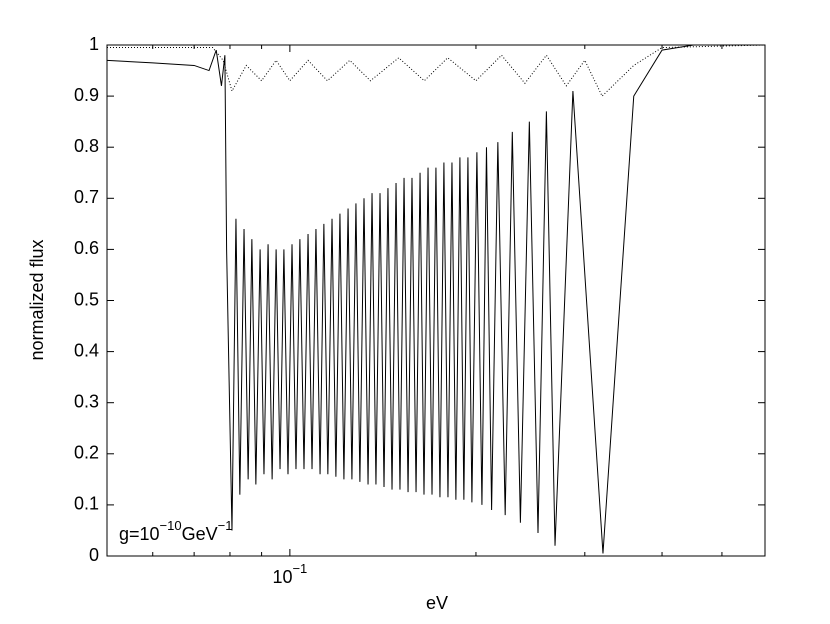 Image resolution: width=830 pixels, height=624 pixels. I want to click on x-tick-exp: −1, so click(299, 568).